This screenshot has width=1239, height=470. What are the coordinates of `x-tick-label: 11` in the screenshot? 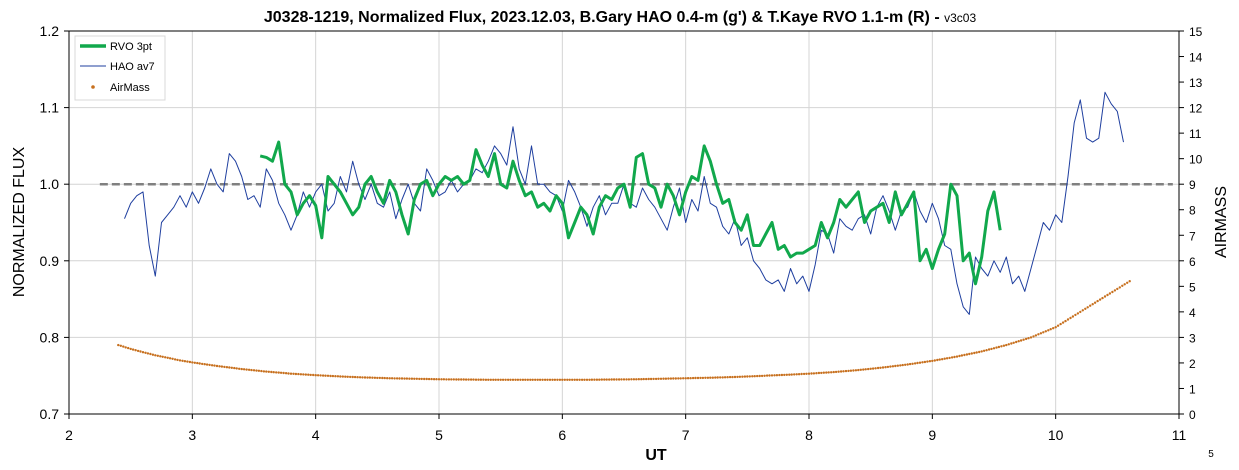 It's located at (1179, 435).